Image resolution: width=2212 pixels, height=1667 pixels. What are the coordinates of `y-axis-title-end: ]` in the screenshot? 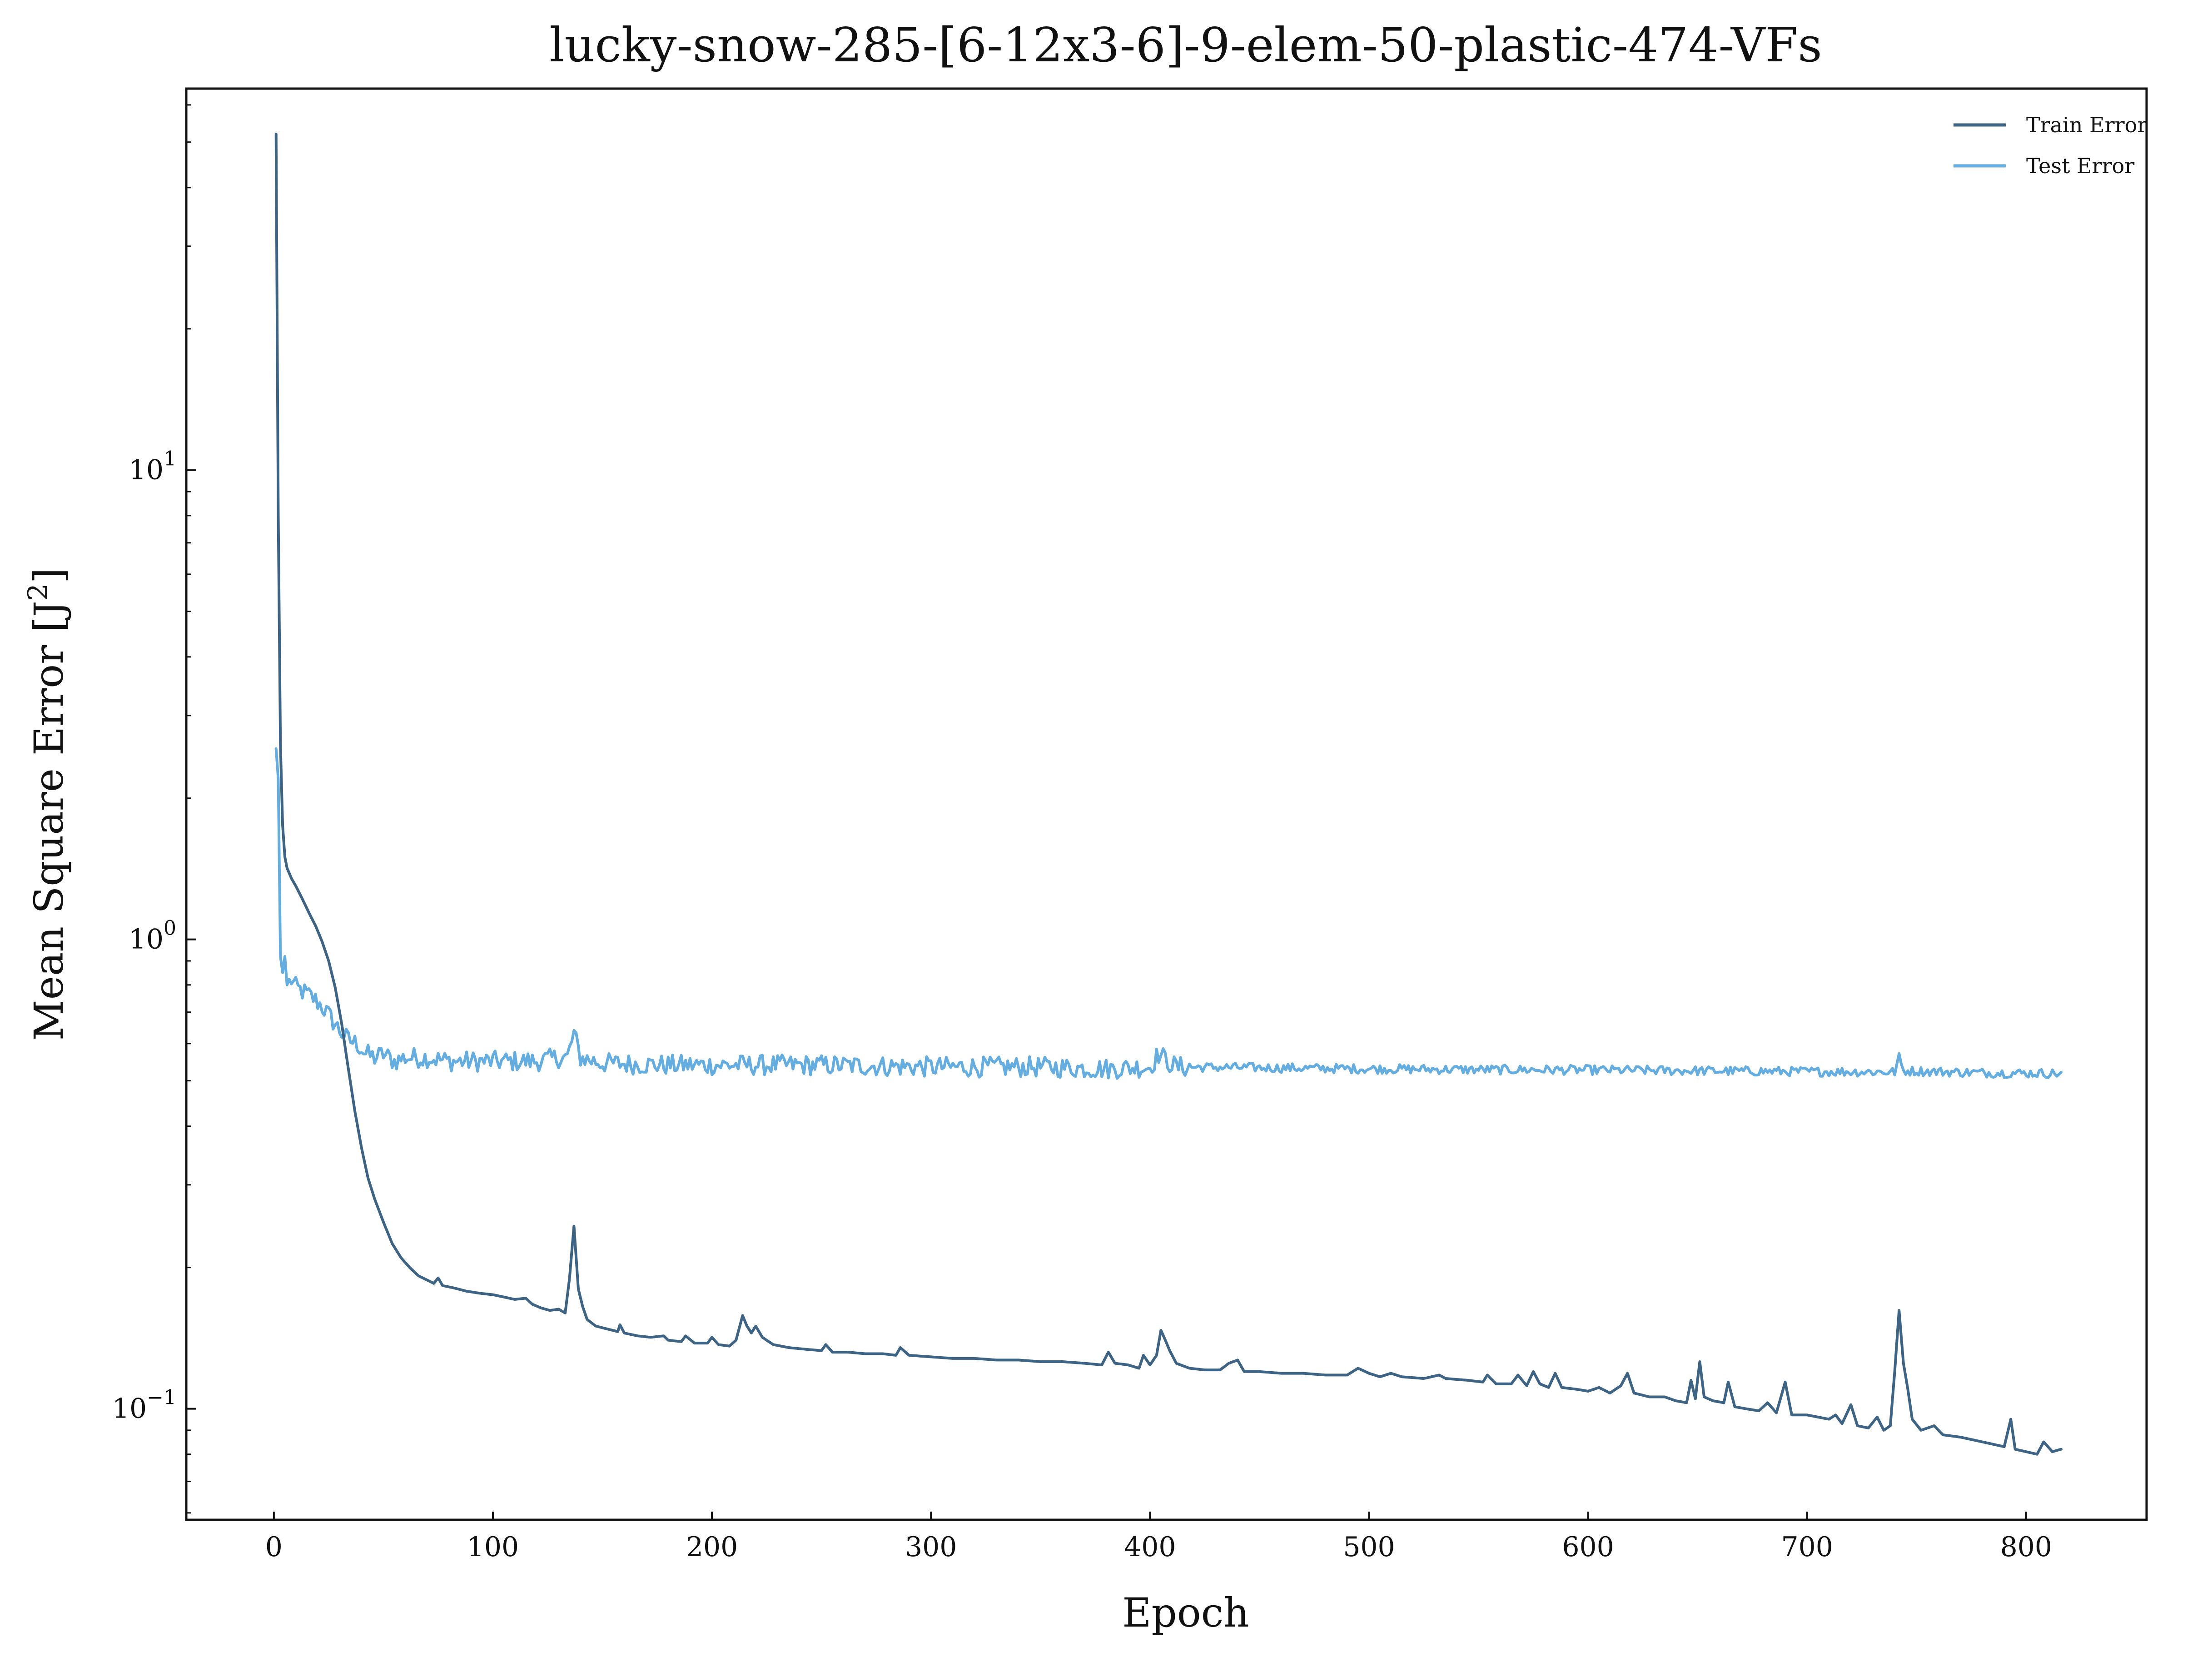 It's located at (48, 575).